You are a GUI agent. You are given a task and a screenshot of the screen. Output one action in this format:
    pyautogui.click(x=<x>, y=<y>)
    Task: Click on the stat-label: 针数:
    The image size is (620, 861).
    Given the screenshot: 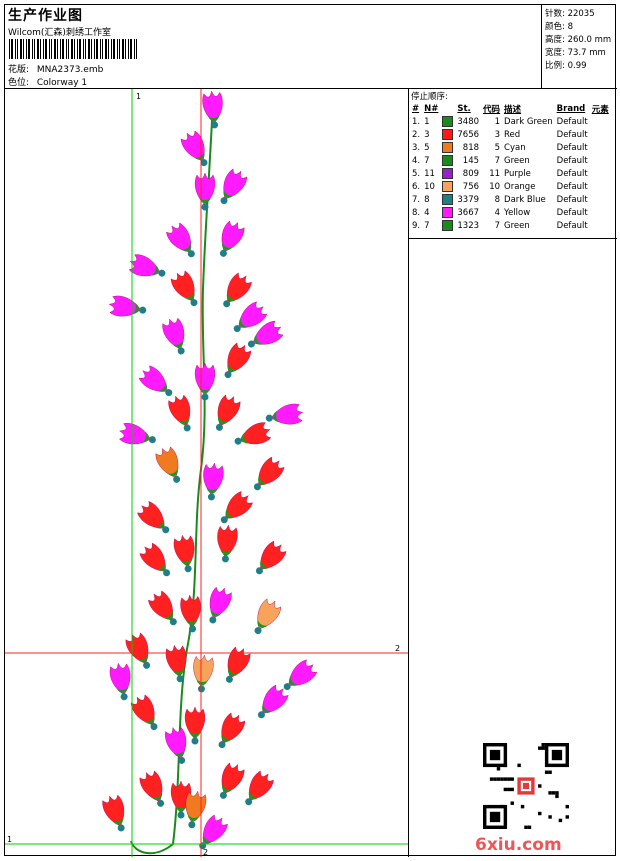 What is the action you would take?
    pyautogui.click(x=555, y=14)
    